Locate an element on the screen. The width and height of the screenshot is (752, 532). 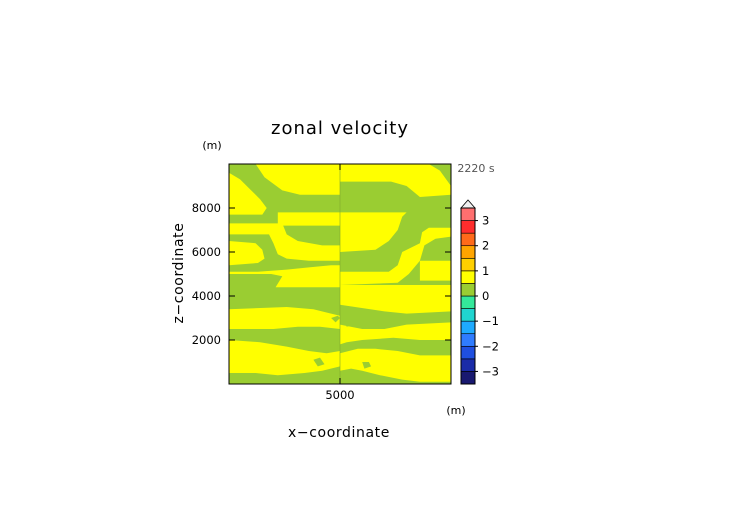
colorbar-tick-label: 1 is located at coordinates (485, 271).